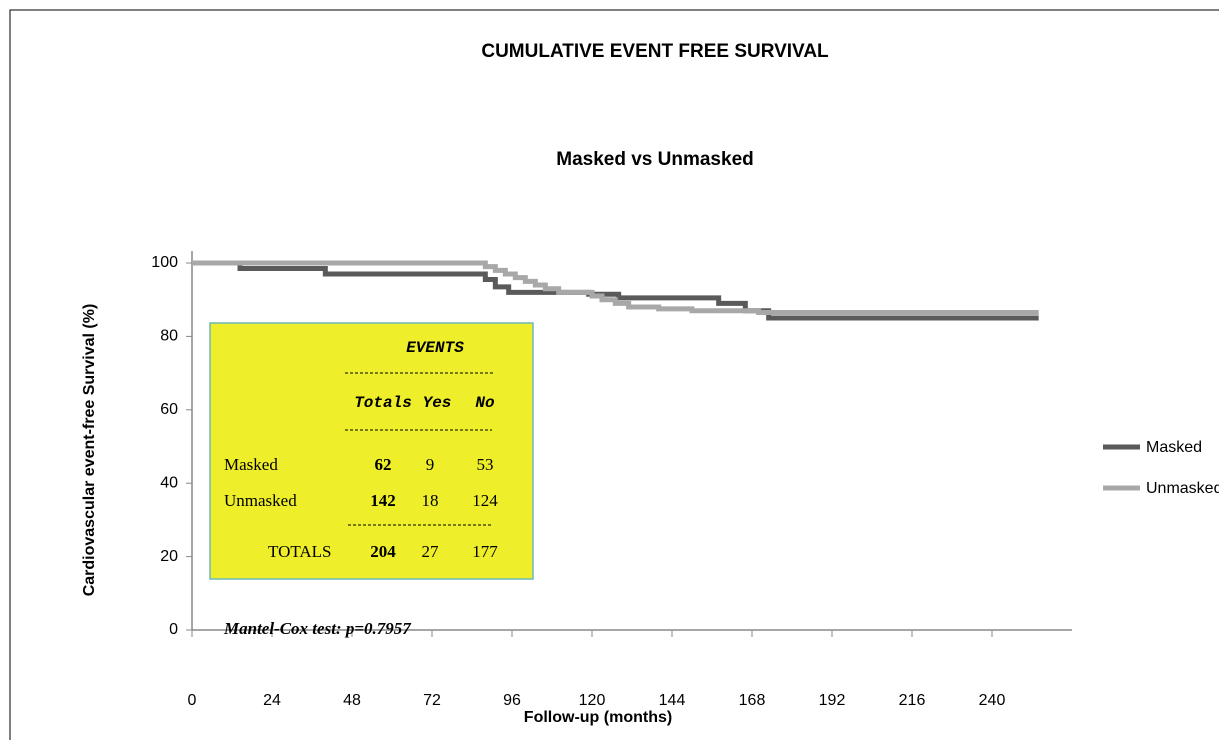  I want to click on y-tick-label: 80, so click(169, 336).